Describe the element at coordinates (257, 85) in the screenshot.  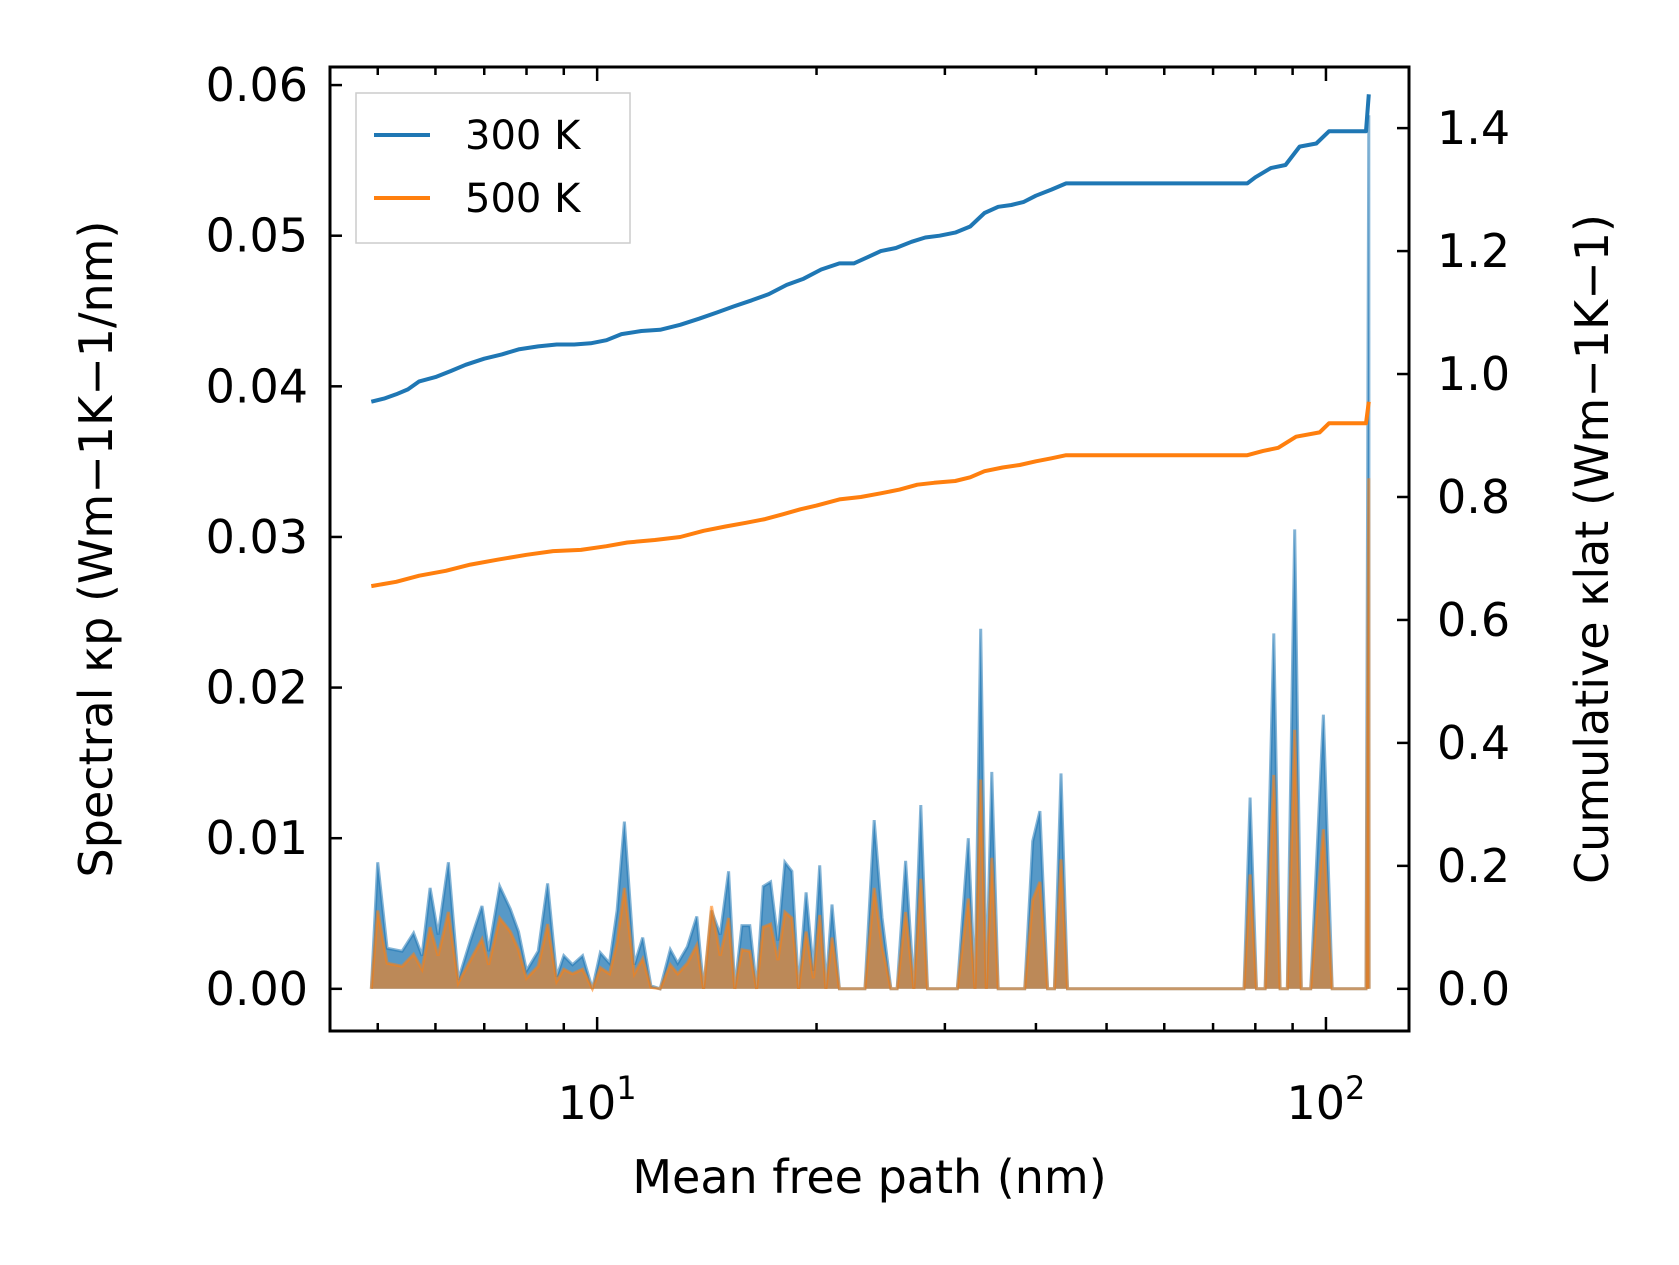
I see `y-left-tick-label: 0.06` at that location.